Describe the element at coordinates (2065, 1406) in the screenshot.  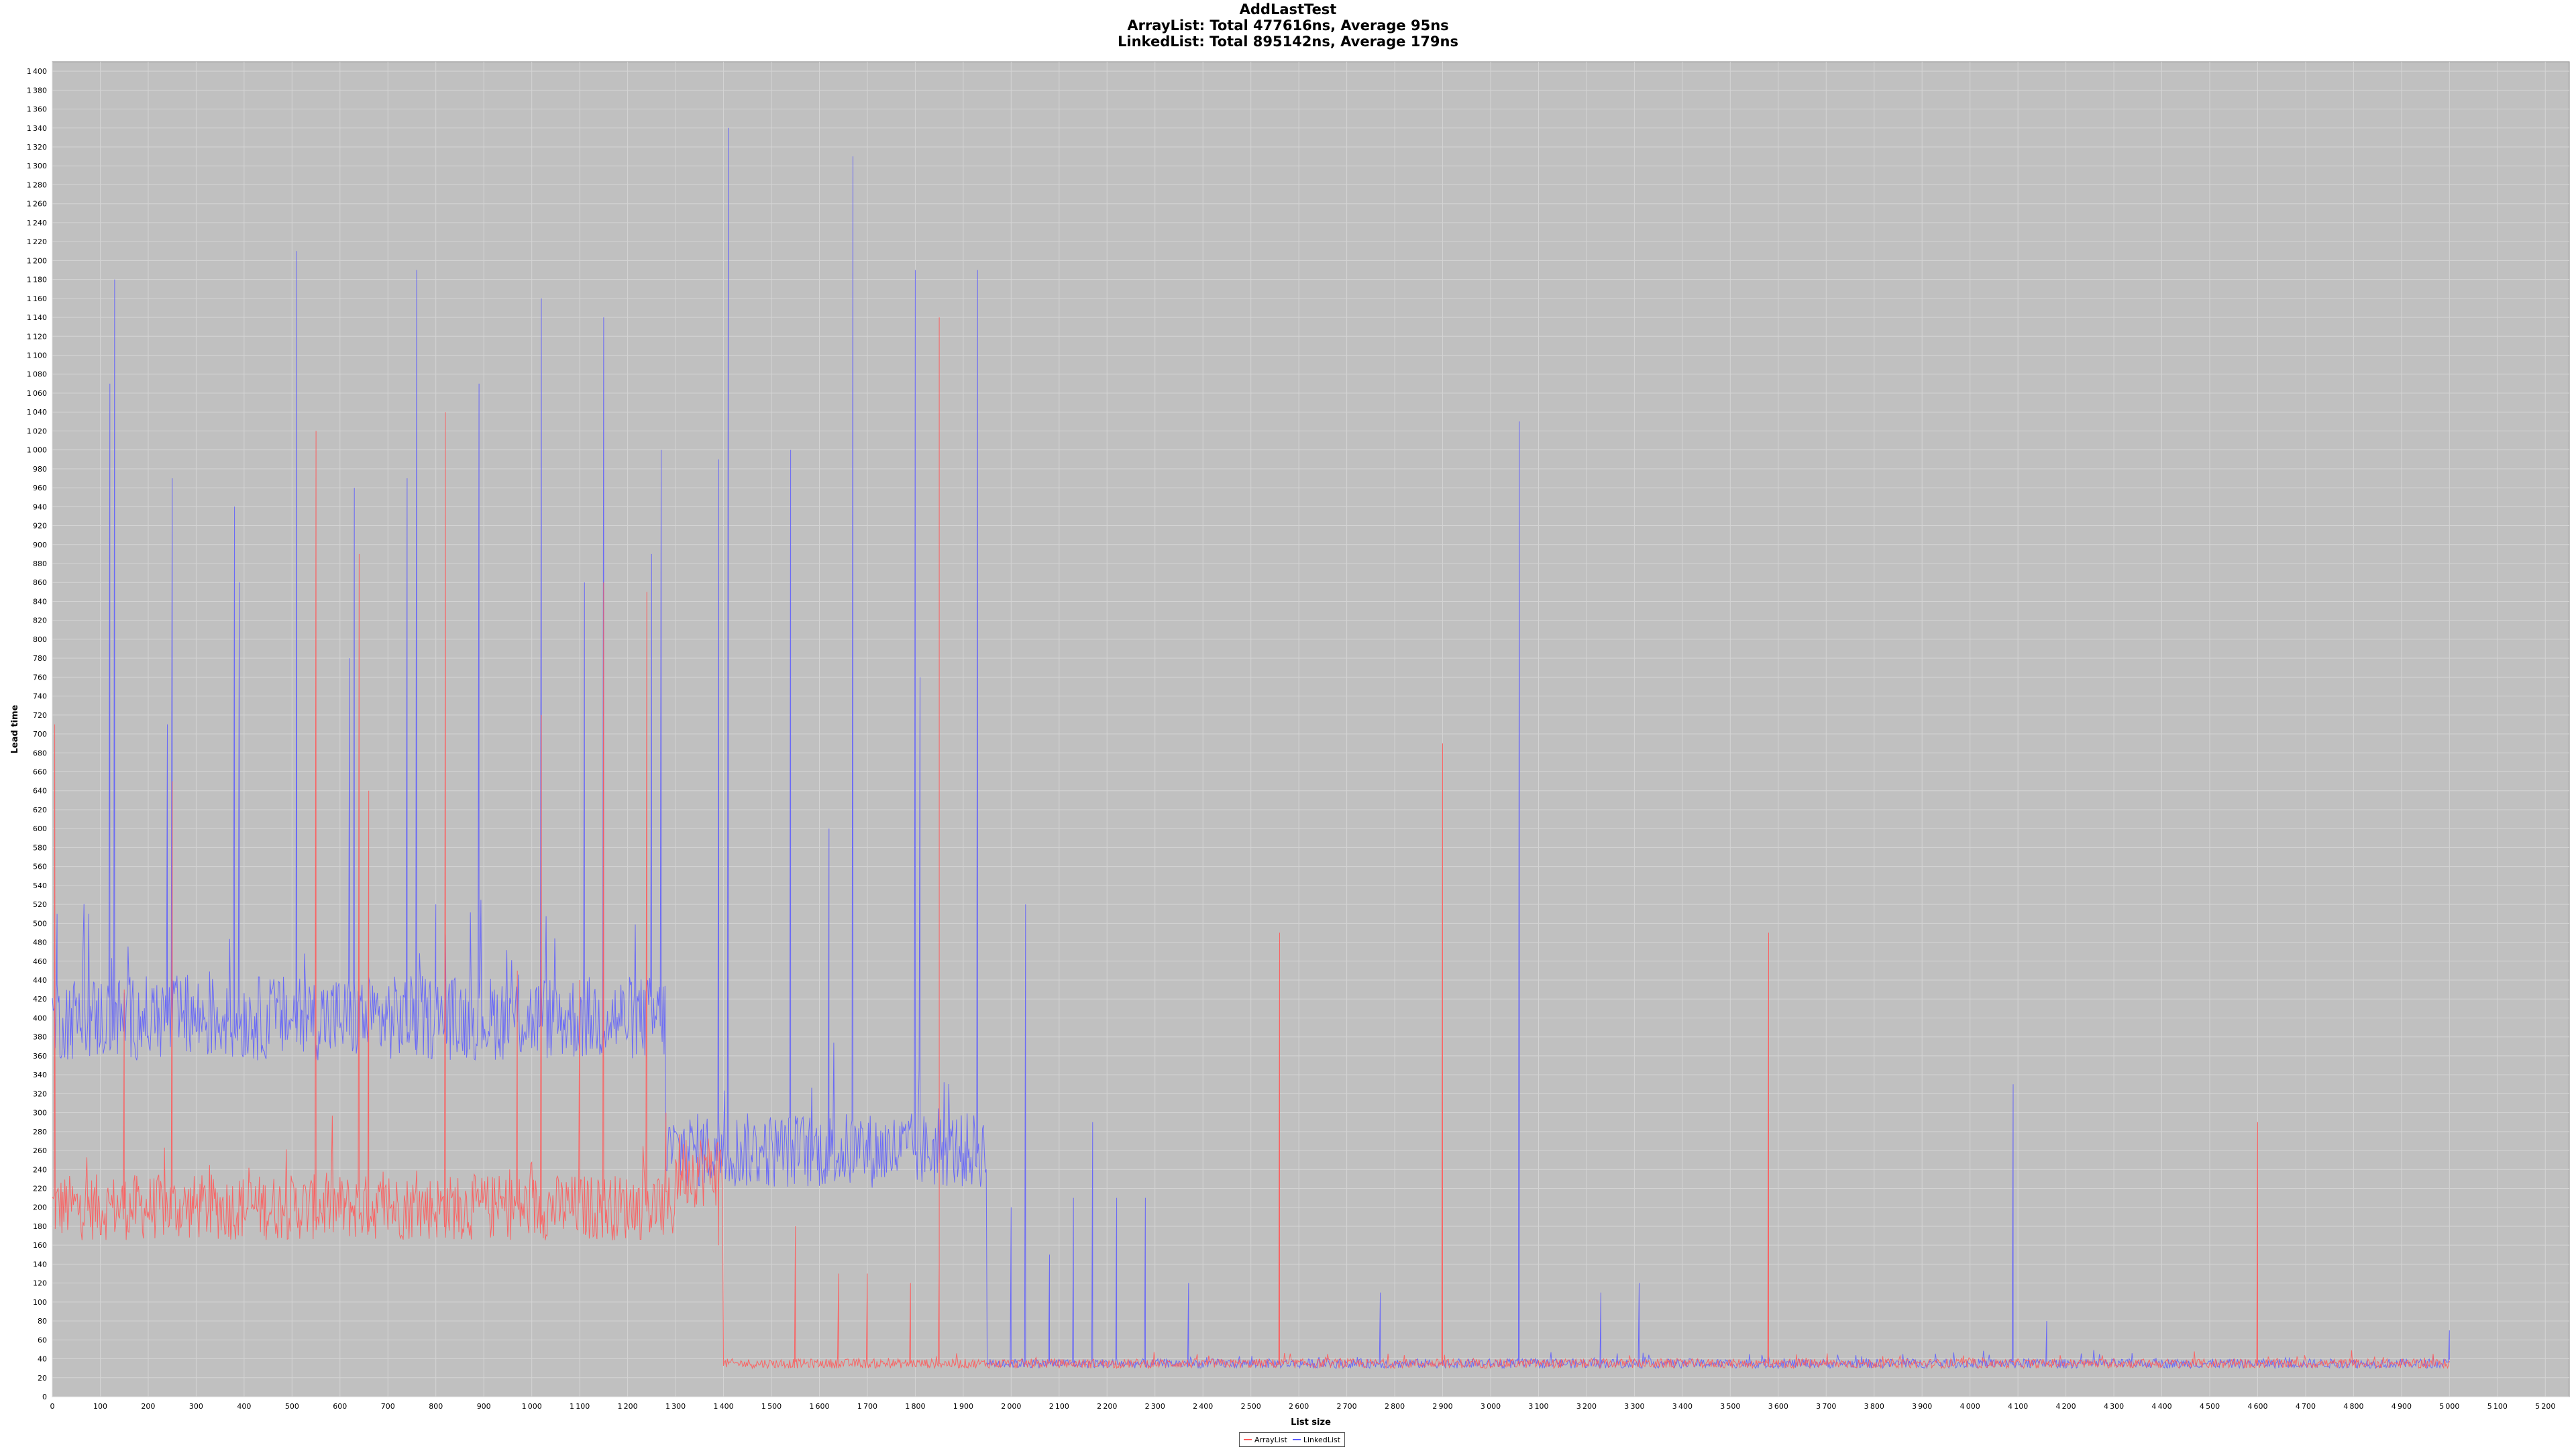
I see `x-tick-label: 4 200` at that location.